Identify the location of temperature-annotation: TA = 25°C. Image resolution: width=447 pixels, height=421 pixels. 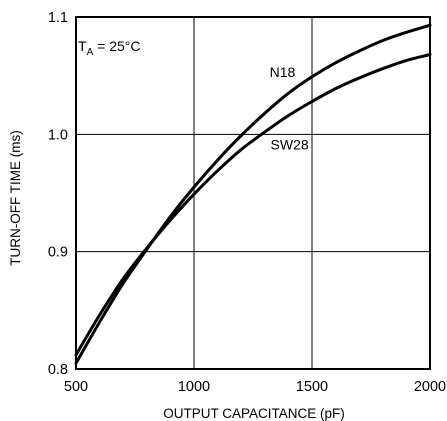
(109, 48).